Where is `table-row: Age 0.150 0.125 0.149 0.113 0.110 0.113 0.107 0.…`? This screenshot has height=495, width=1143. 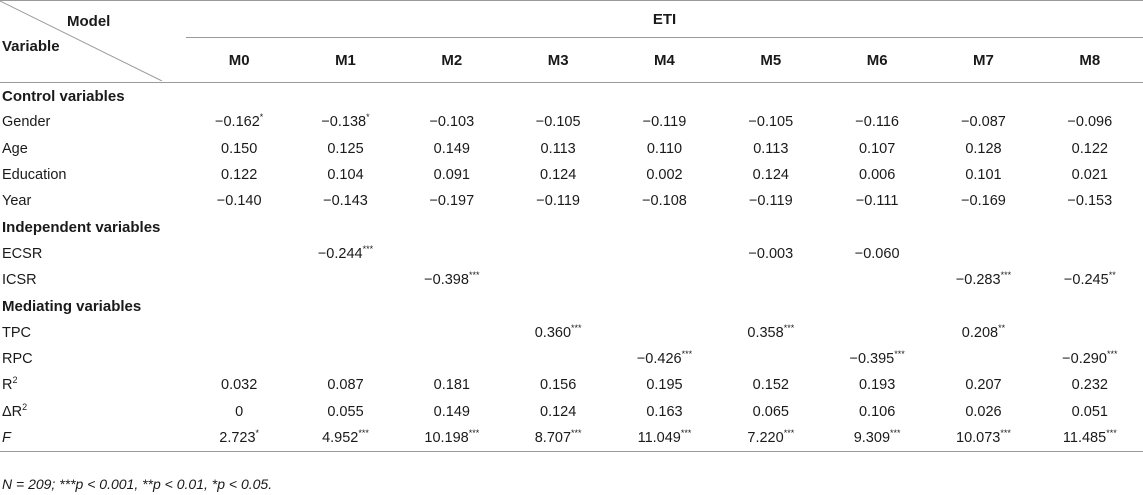 table-row: Age 0.150 0.125 0.149 0.113 0.110 0.113 0.107 0.… is located at coordinates (571, 149).